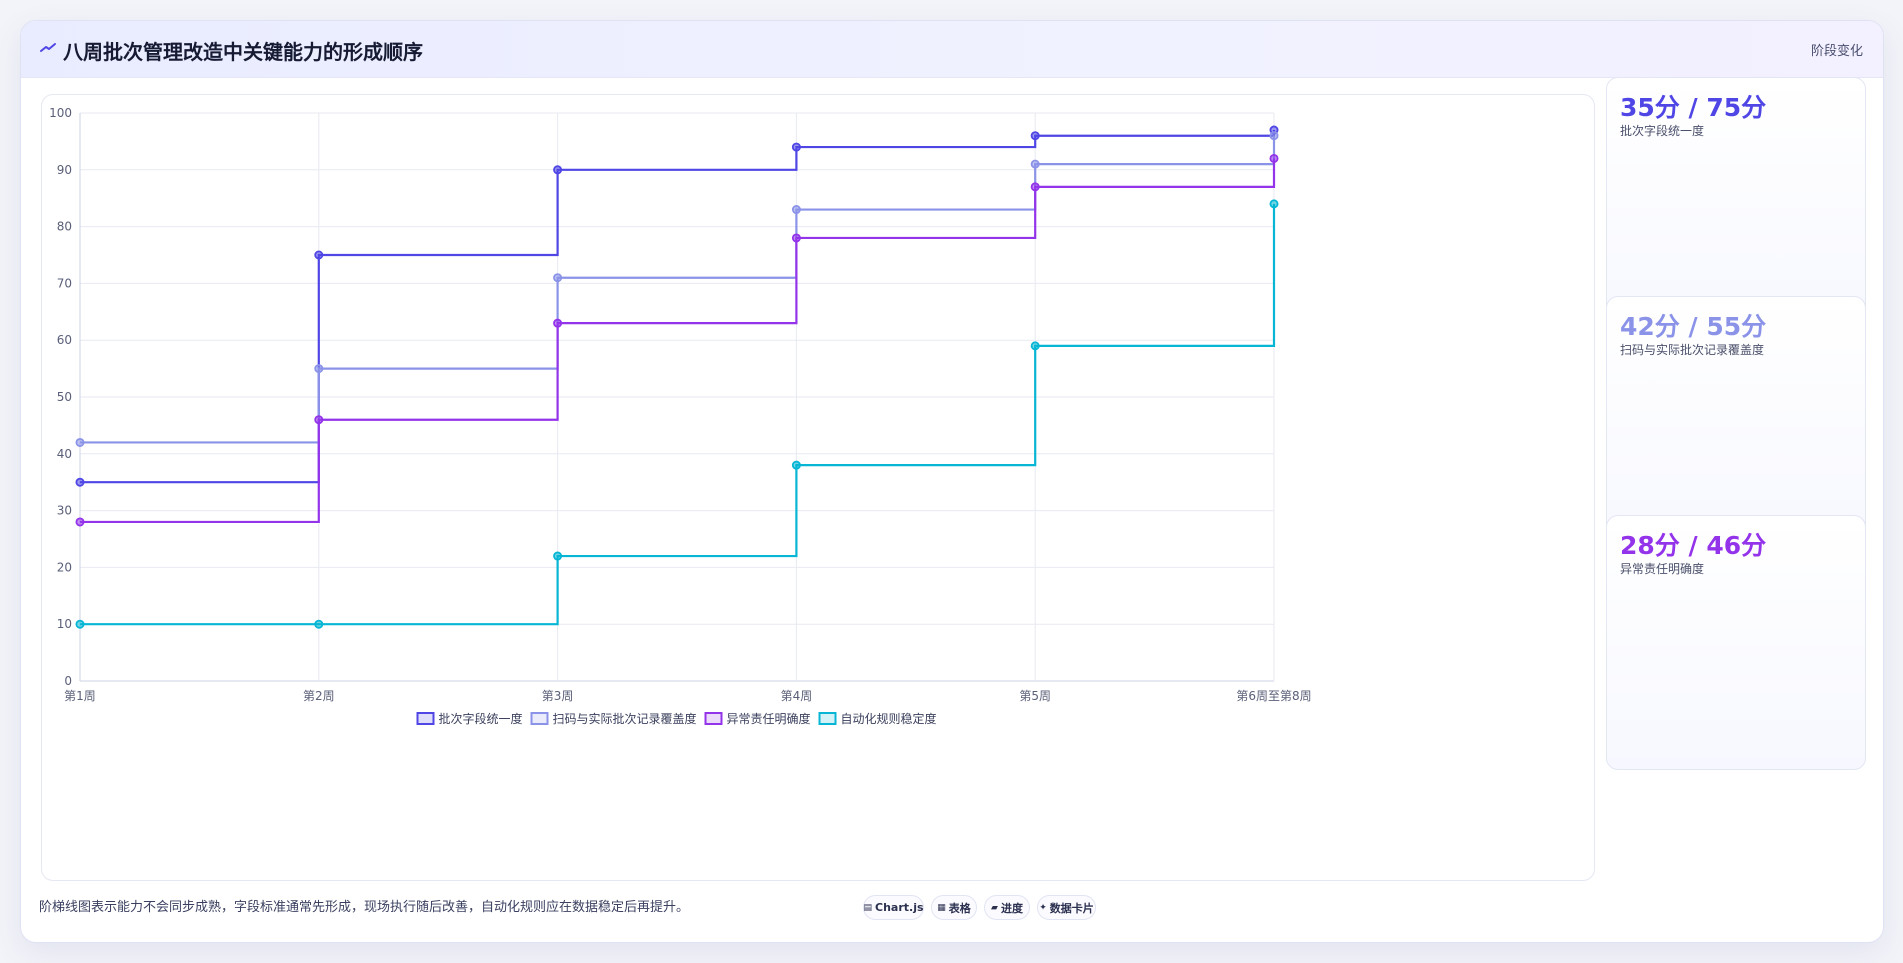 The image size is (1903, 963). What do you see at coordinates (60, 113) in the screenshot?
I see `y-tick-label: 100` at bounding box center [60, 113].